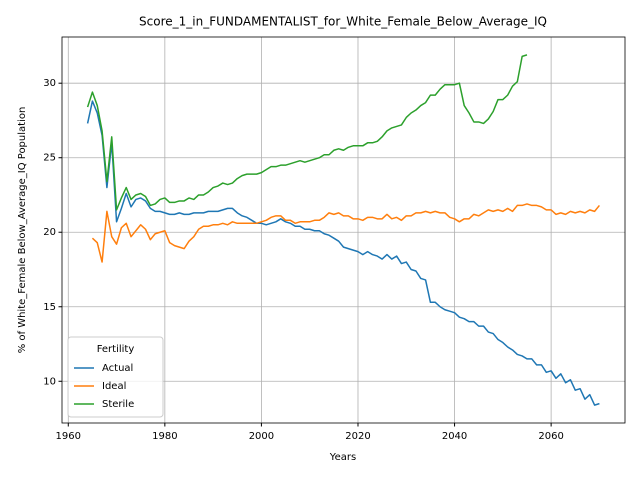  I want to click on x-tick-label: 1980, so click(164, 436).